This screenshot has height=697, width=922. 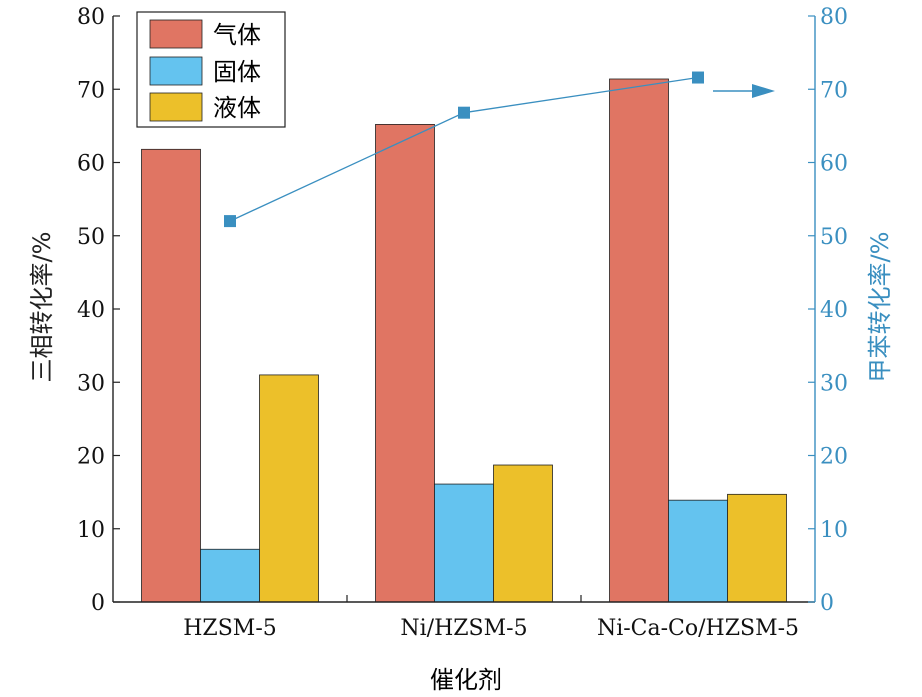 What do you see at coordinates (827, 603) in the screenshot?
I see `y2-tick-label-0: 0` at bounding box center [827, 603].